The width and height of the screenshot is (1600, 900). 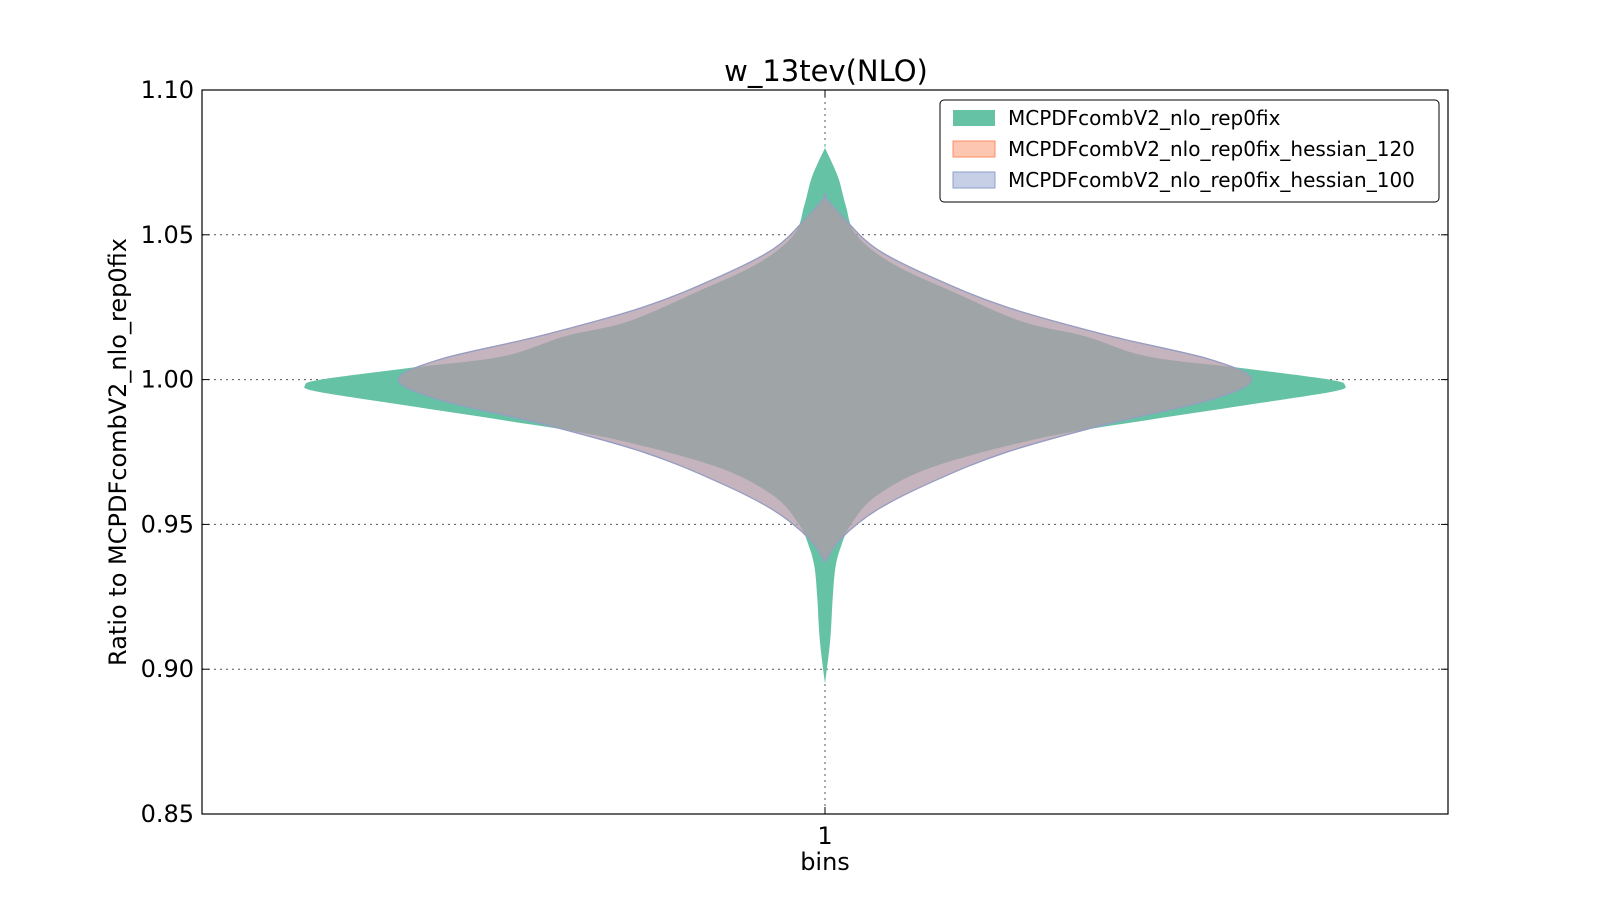 I want to click on y-tick-label: 0.85, so click(x=167, y=814).